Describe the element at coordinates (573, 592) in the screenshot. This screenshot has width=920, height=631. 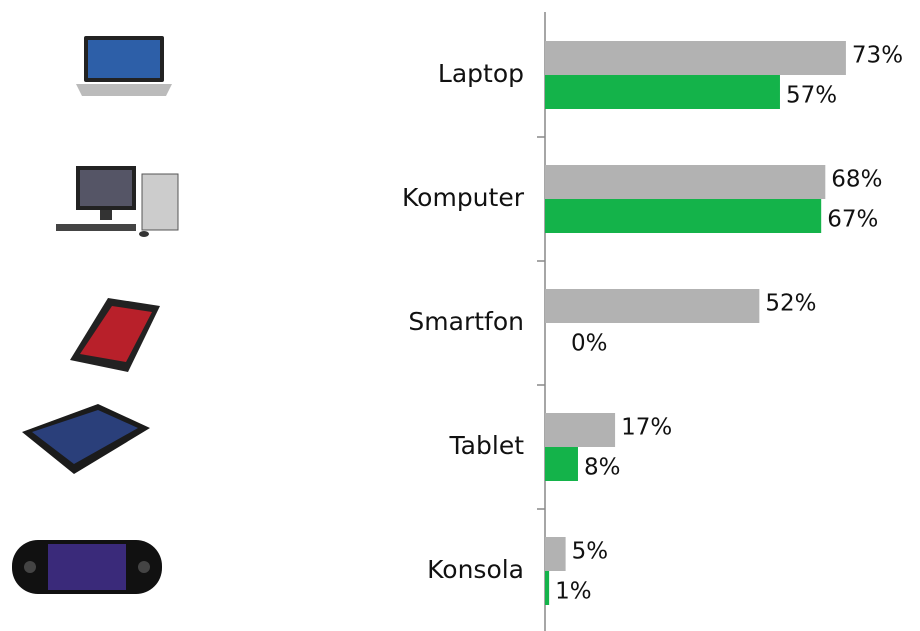
I see `value-label: 1%` at that location.